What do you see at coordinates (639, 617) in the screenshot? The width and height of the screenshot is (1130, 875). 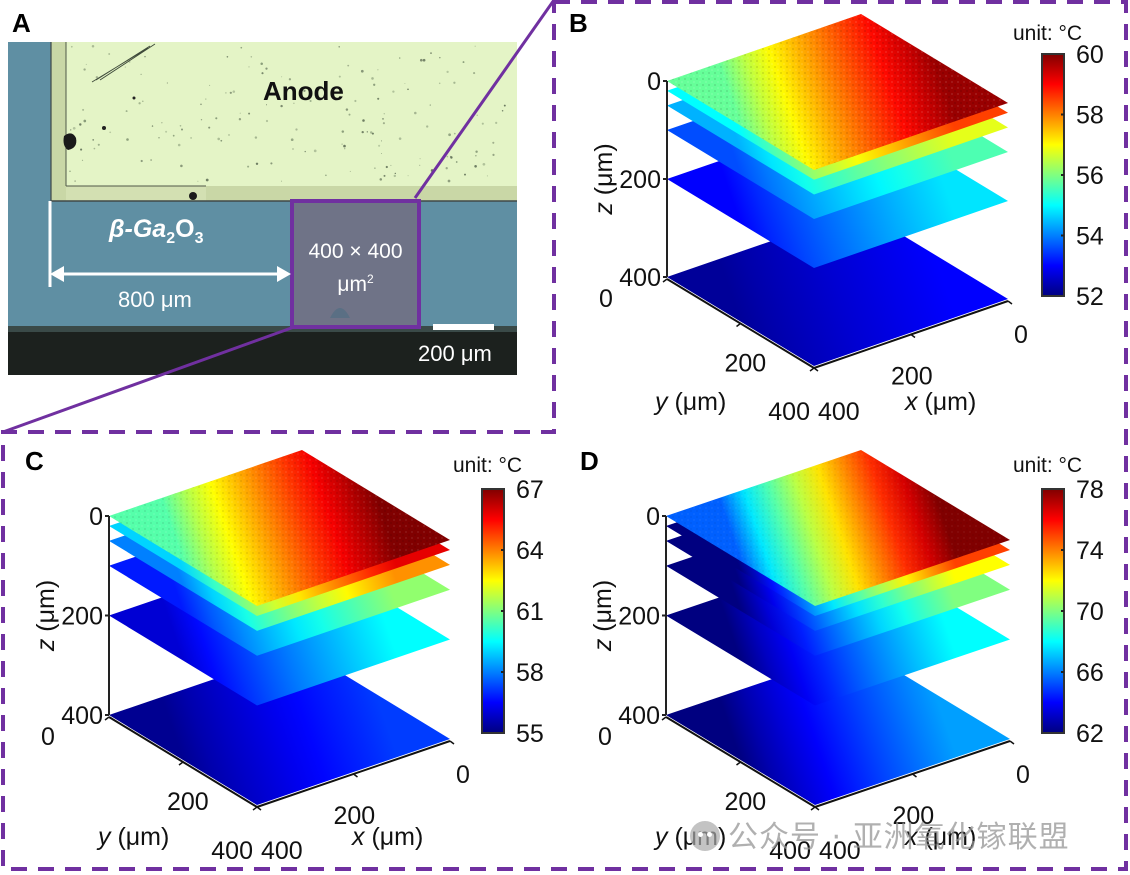 I see `z-tick-label: 200` at bounding box center [639, 617].